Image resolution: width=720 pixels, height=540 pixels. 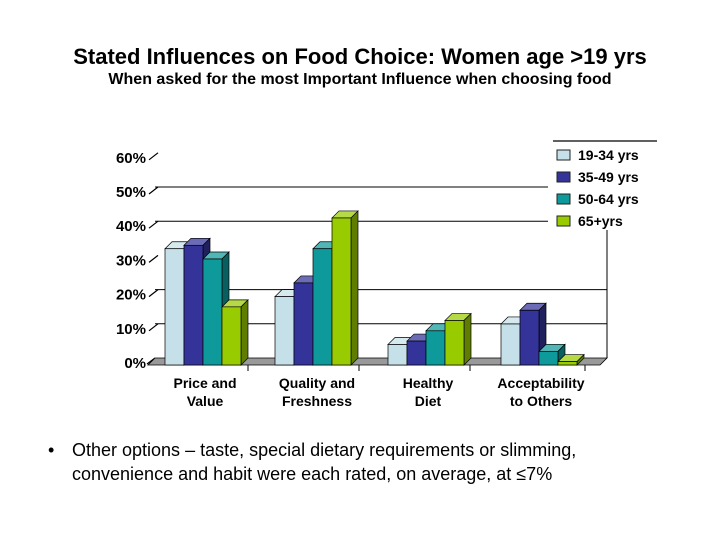 I want to click on bar-35-49 yrs-2, so click(x=416, y=353).